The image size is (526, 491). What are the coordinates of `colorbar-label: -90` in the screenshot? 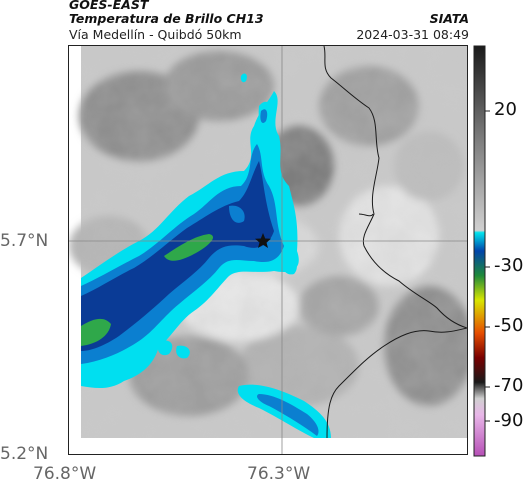 It's located at (509, 420).